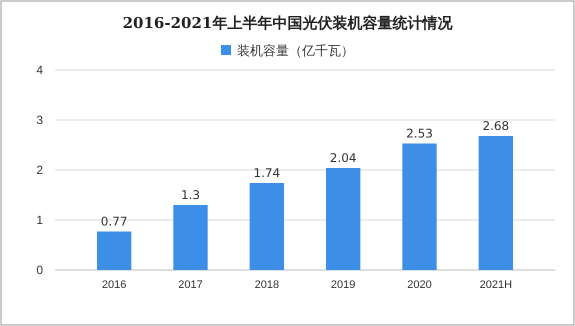 Image resolution: width=575 pixels, height=326 pixels. Describe the element at coordinates (40, 169) in the screenshot. I see `y-tick-label: 2` at that location.